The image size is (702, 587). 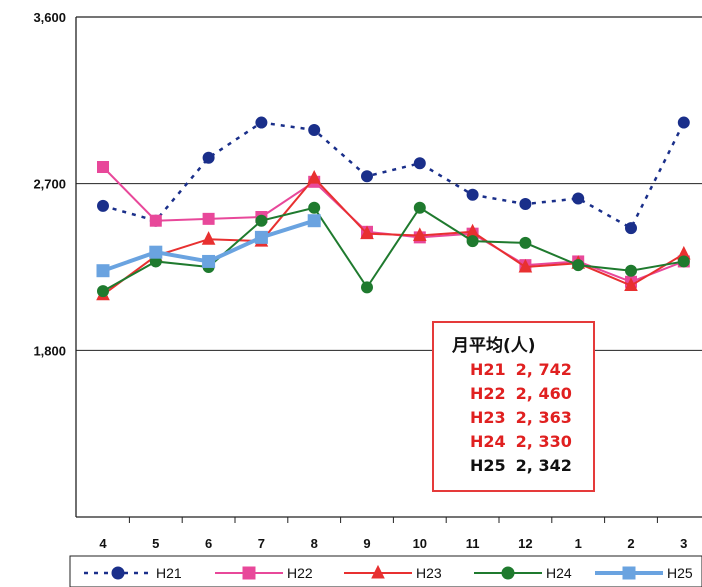 What do you see at coordinates (314, 543) in the screenshot?
I see `x-tick-label: 8` at bounding box center [314, 543].